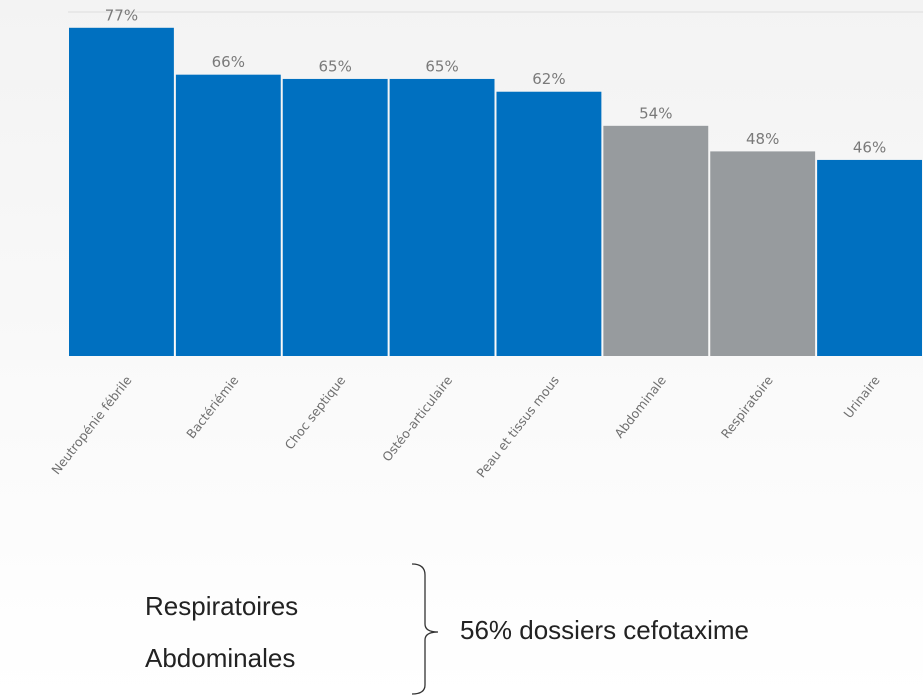  What do you see at coordinates (228, 62) in the screenshot?
I see `value-label: 66%` at bounding box center [228, 62].